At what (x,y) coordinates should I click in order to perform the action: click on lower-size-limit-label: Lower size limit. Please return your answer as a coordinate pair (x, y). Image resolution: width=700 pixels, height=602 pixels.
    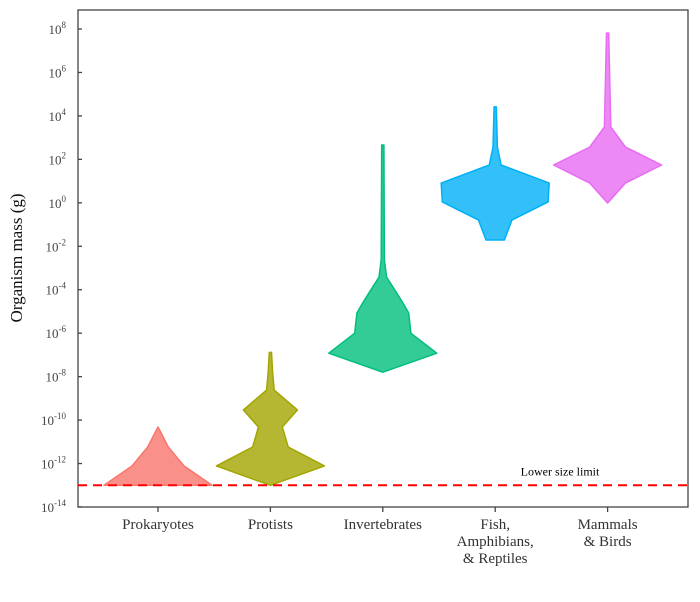
    Looking at the image, I should click on (560, 471).